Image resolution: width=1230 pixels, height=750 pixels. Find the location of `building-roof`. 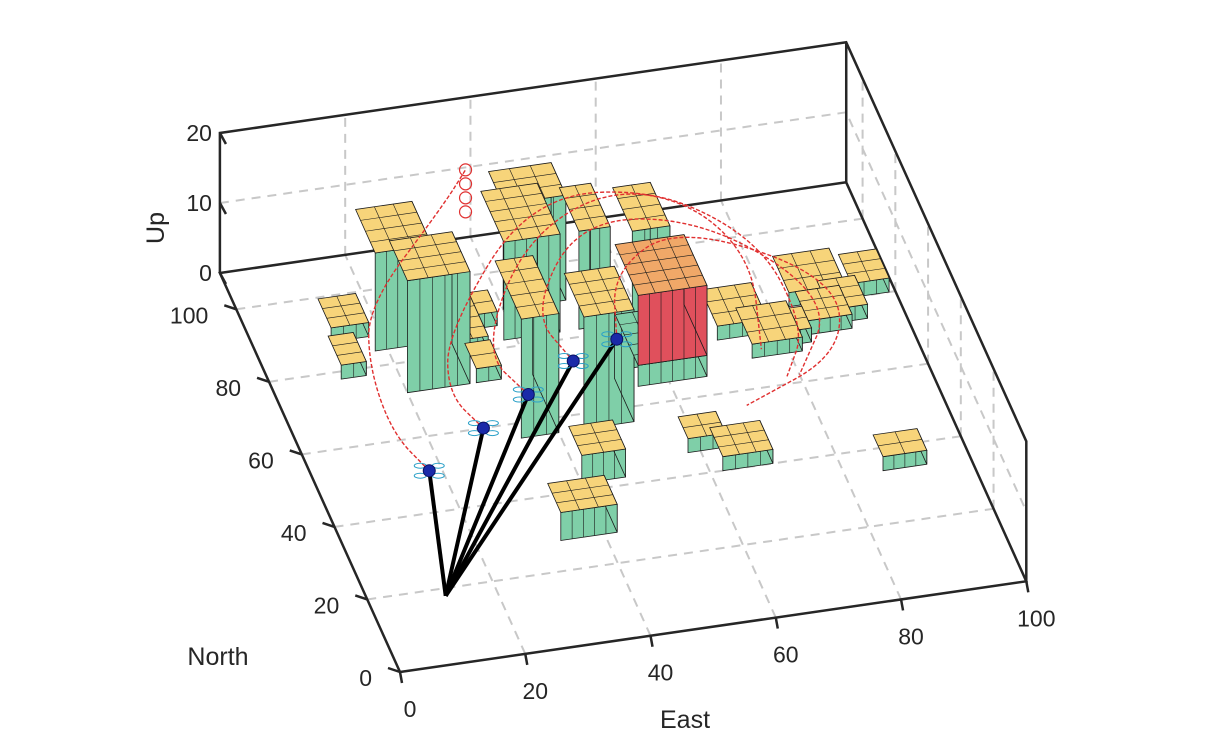

building-roof is located at coordinates (347, 349).